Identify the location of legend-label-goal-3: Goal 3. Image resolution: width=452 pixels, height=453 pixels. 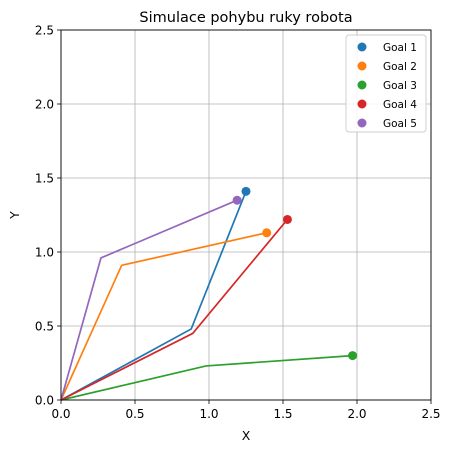
(400, 86).